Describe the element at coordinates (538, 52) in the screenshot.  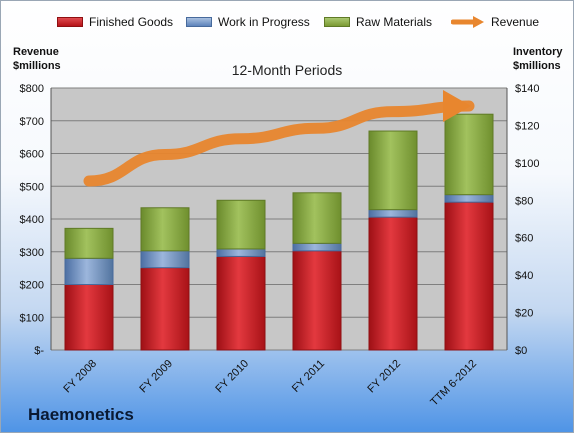
I see `right-axis-title-line1: Inventory` at that location.